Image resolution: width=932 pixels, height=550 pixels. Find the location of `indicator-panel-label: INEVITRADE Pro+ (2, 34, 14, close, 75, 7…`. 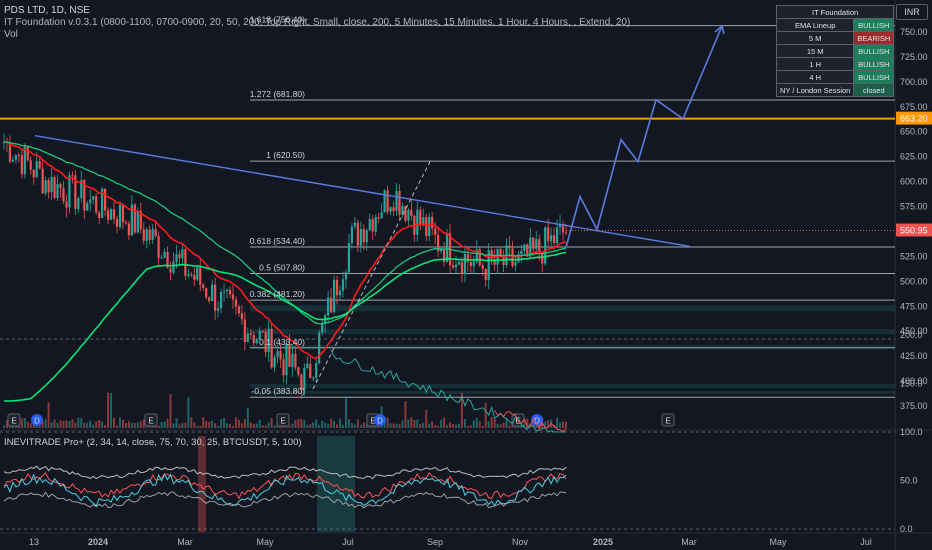

indicator-panel-label: INEVITRADE Pro+ (2, 34, 14, close, 75, 7… is located at coordinates (153, 442).